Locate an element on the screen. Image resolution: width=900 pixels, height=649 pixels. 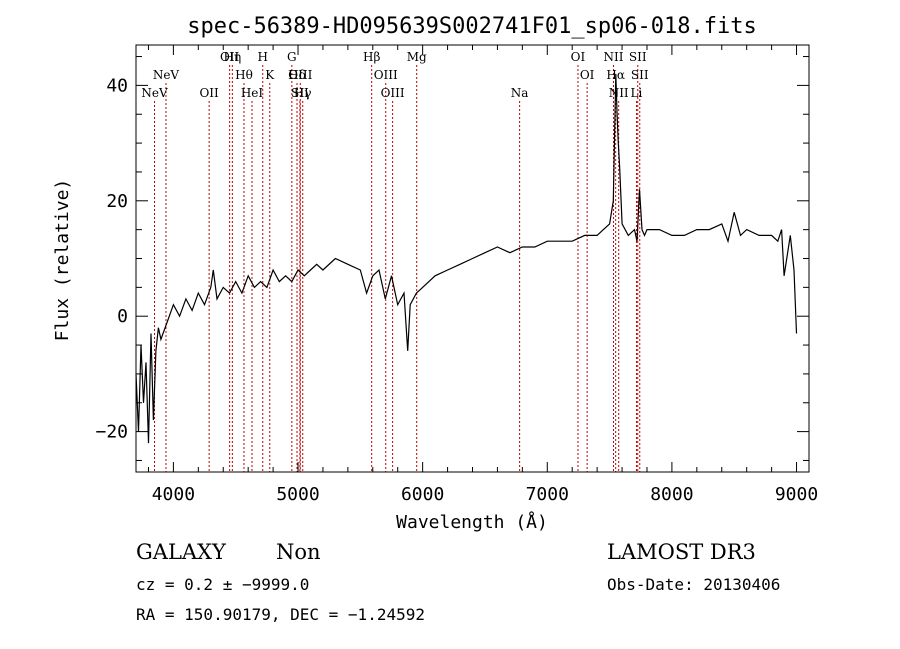
object-class: GALAXY is located at coordinates (181, 552).